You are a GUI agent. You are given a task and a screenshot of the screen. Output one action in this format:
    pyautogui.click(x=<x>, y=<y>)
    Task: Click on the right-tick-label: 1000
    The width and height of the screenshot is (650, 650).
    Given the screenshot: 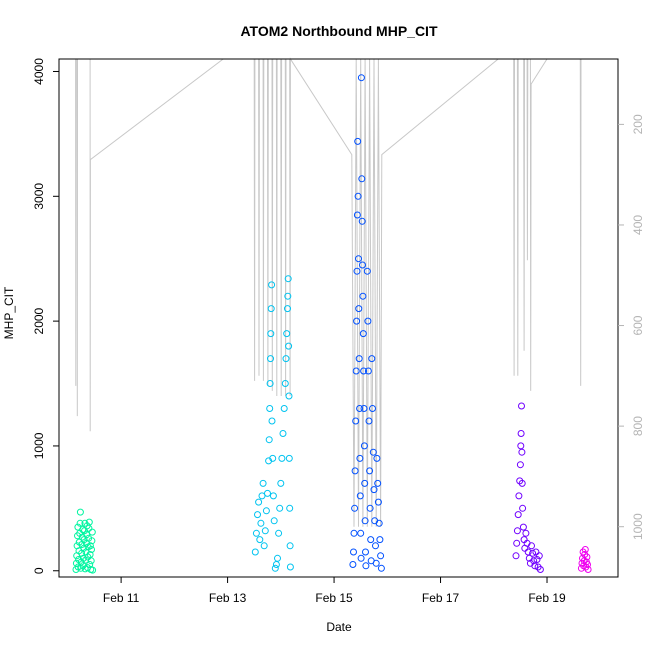 What is the action you would take?
    pyautogui.click(x=638, y=526)
    